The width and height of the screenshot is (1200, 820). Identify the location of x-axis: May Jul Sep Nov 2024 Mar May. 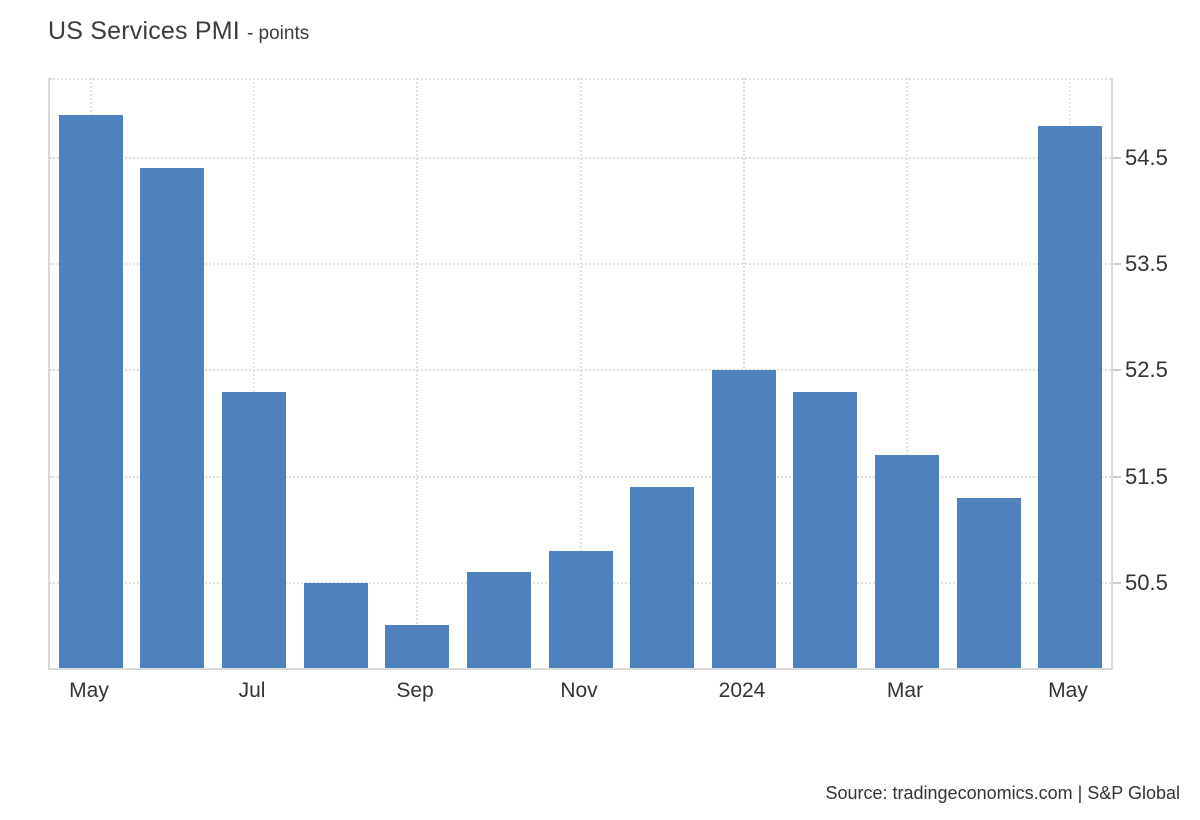
(580, 695).